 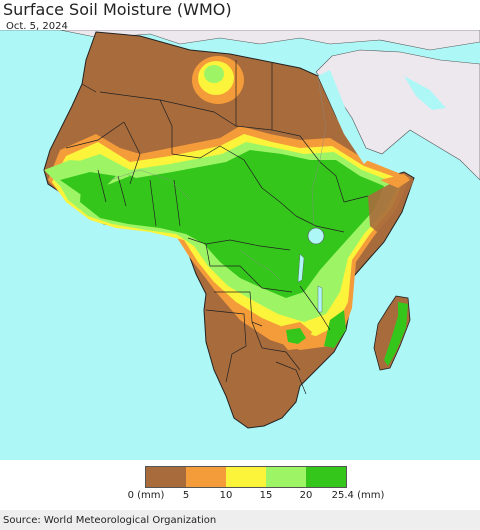 I want to click on somalia-dry, so click(x=391, y=206).